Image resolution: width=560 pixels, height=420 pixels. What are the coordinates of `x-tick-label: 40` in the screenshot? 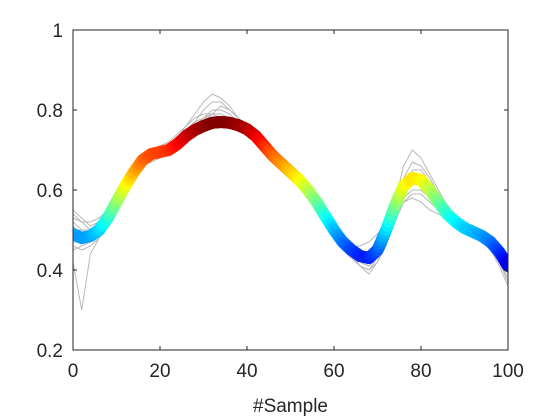 It's located at (246, 371).